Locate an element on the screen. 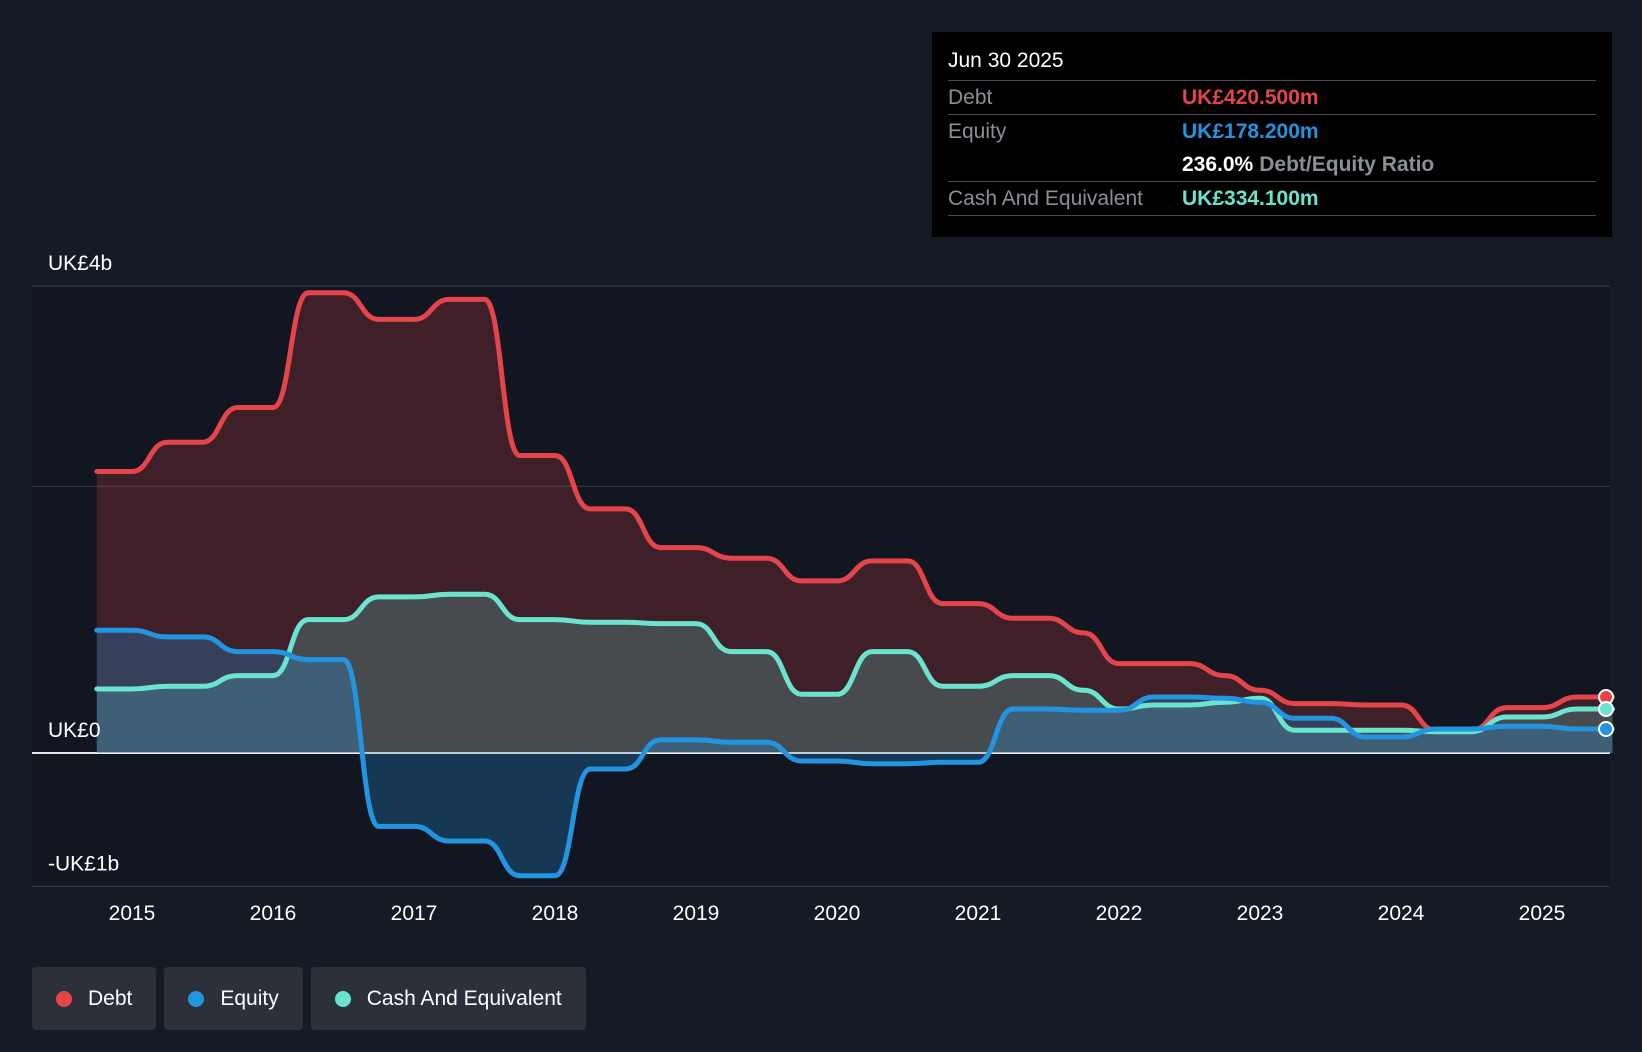 This screenshot has height=1052, width=1642. cash-dot-icon is located at coordinates (342, 998).